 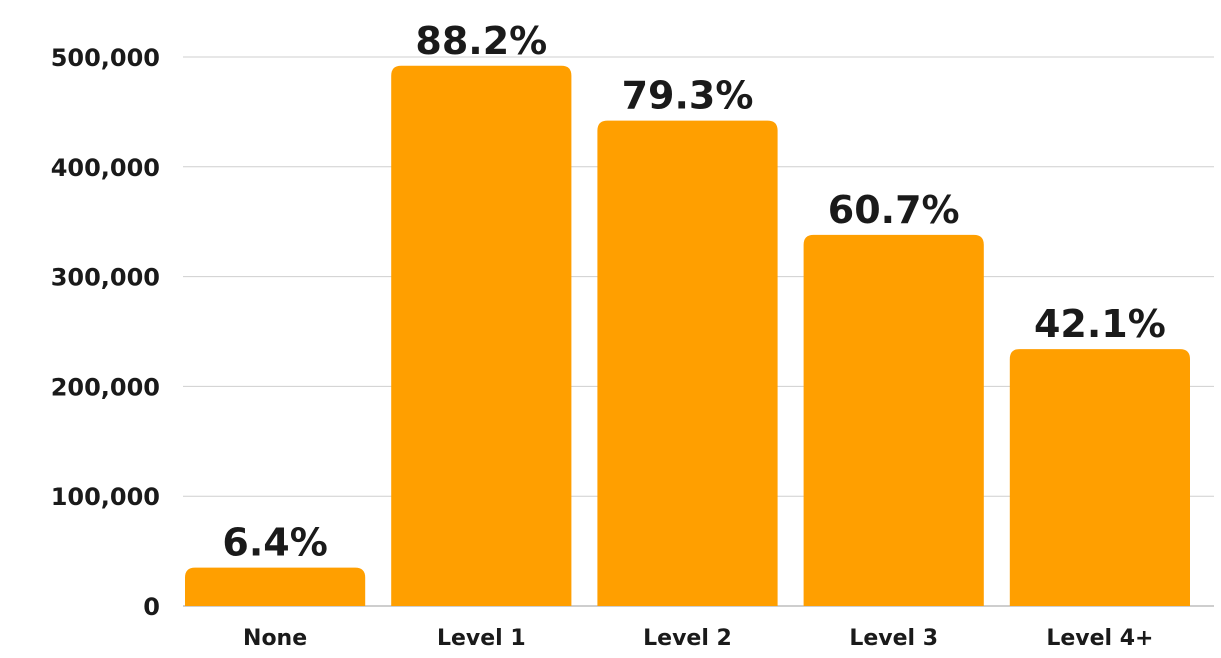 What do you see at coordinates (1099, 638) in the screenshot?
I see `x-category-label: Level 4+` at bounding box center [1099, 638].